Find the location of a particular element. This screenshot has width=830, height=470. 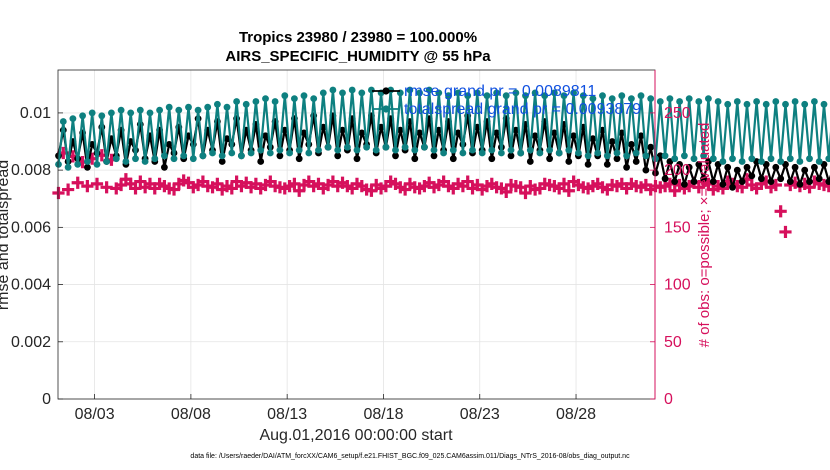

y-tick-label: 0.008 is located at coordinates (31, 170).